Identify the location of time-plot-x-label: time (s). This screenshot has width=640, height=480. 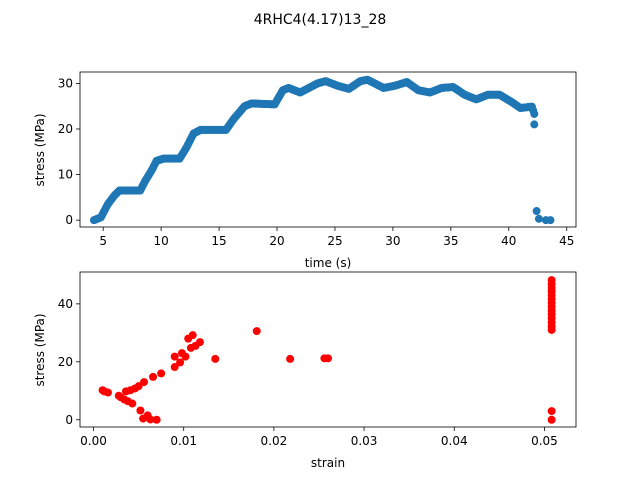
(328, 263).